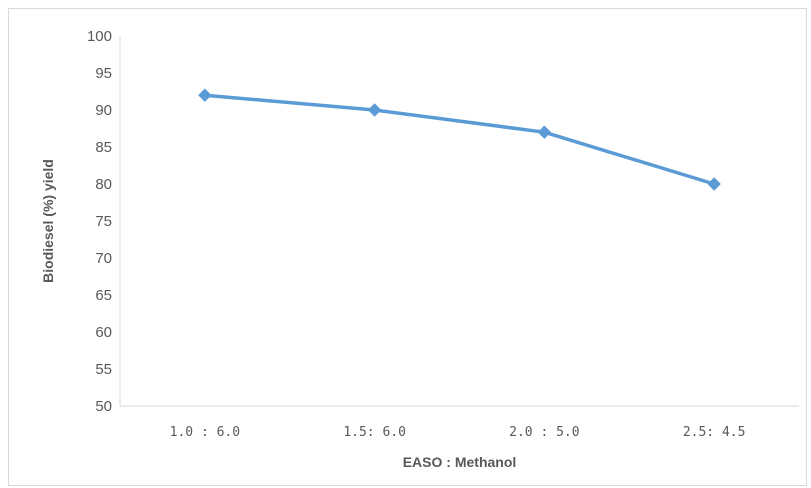 The width and height of the screenshot is (811, 488). Describe the element at coordinates (48, 221) in the screenshot. I see `y-axis-title: Biodiesel (%) yield` at that location.